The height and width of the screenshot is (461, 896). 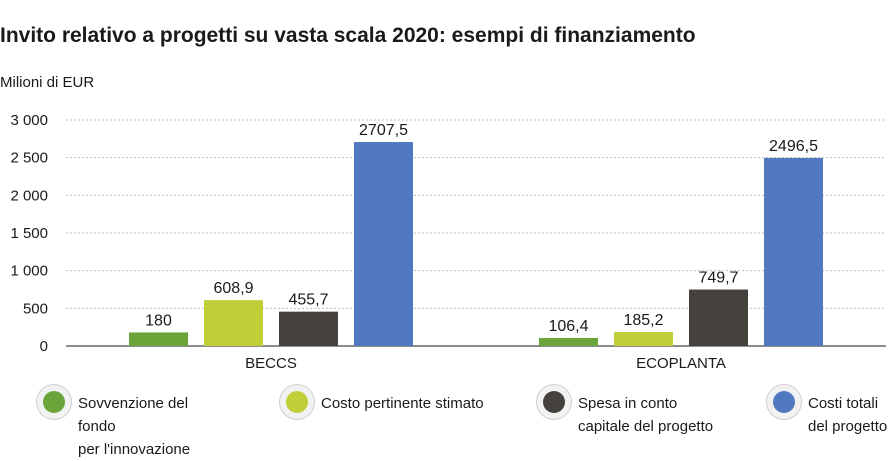 What do you see at coordinates (134, 426) in the screenshot?
I see `legend-label: Sovvenzione del fondo per l'innovazione` at bounding box center [134, 426].